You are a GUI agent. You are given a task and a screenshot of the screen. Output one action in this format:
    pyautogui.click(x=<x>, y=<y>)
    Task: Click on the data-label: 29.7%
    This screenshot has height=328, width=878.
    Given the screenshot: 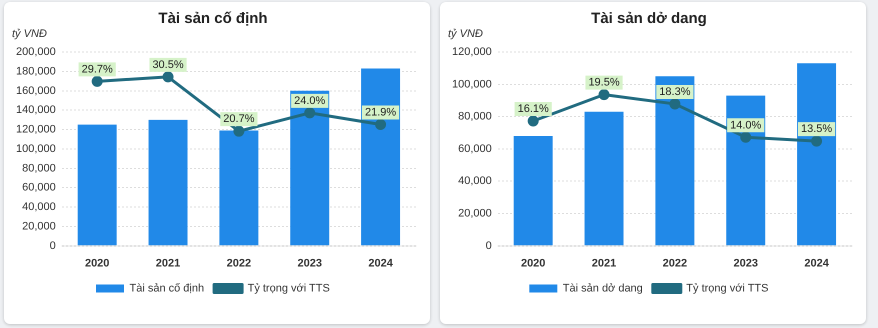 What is the action you would take?
    pyautogui.click(x=97, y=69)
    